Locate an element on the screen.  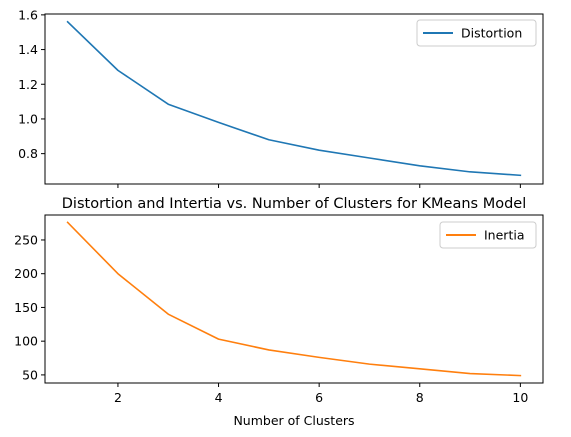
inertia-y-tick-label: 250 is located at coordinates (26, 239).